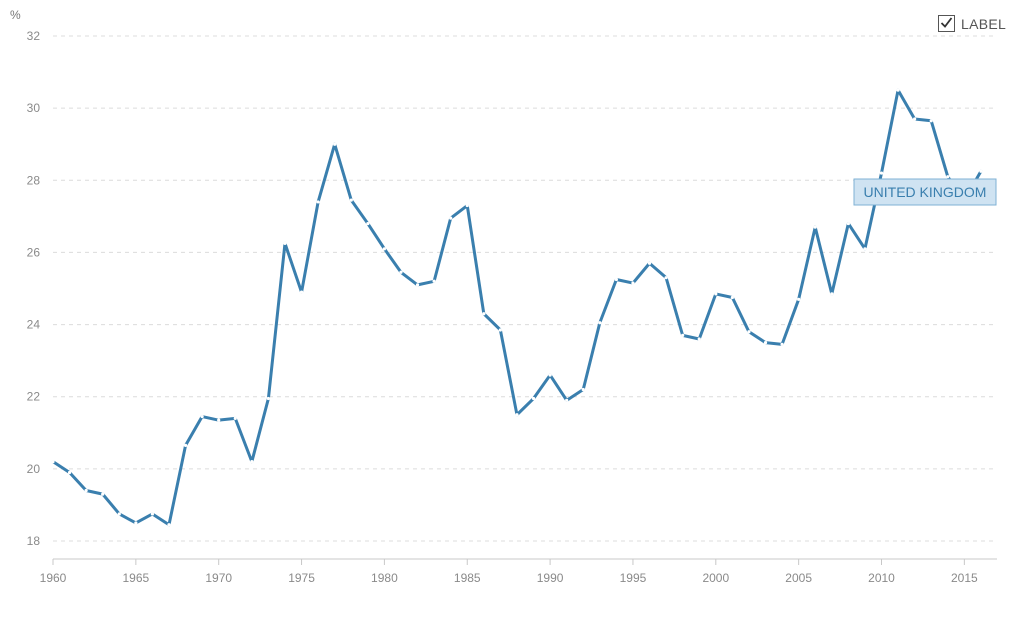 This screenshot has width=1024, height=618. What do you see at coordinates (881, 578) in the screenshot?
I see `x-tick-label: 2010` at bounding box center [881, 578].